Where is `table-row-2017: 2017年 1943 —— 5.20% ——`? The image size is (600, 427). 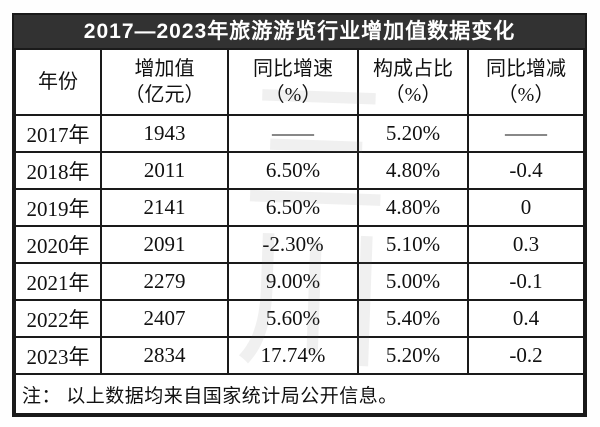 table-row-2017: 2017年 1943 —— 5.20% —— is located at coordinates (299, 133).